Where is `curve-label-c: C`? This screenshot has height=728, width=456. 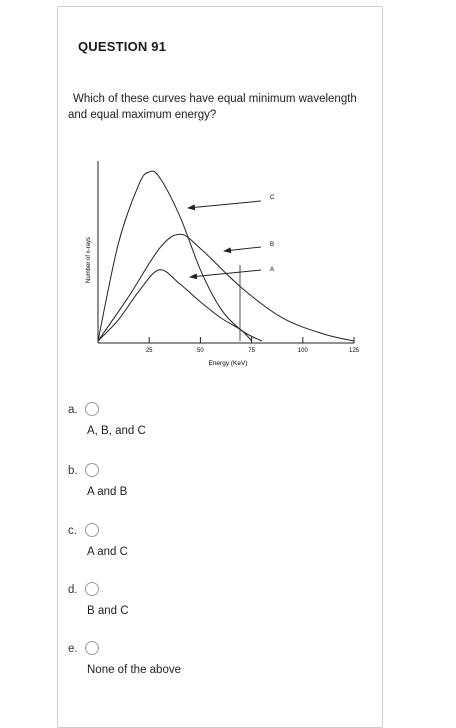 curve-label-c: C is located at coordinates (272, 198).